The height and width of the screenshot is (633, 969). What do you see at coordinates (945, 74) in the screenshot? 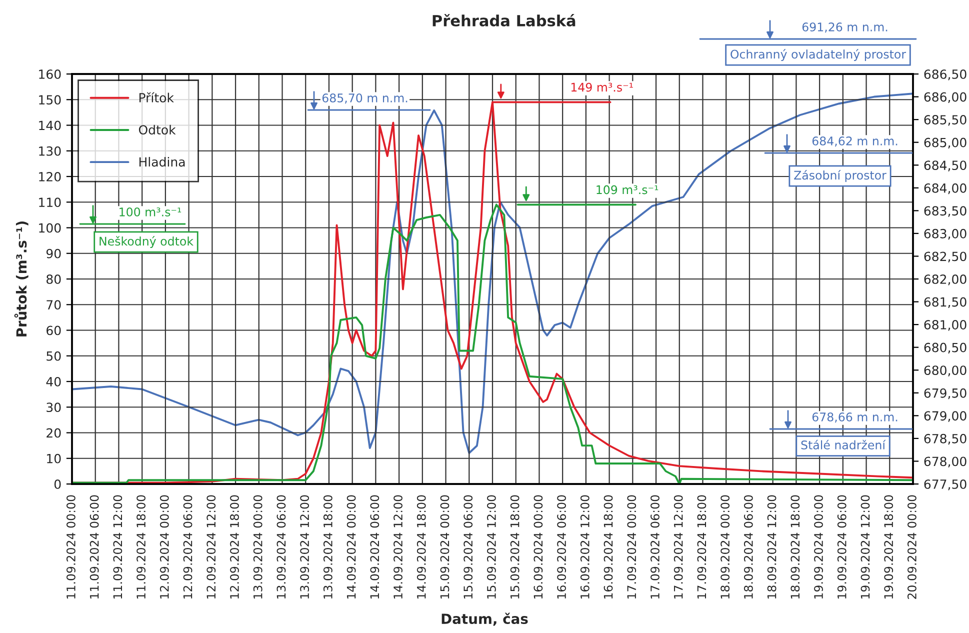
I see `y2-tick-label: 686,50` at bounding box center [945, 74].